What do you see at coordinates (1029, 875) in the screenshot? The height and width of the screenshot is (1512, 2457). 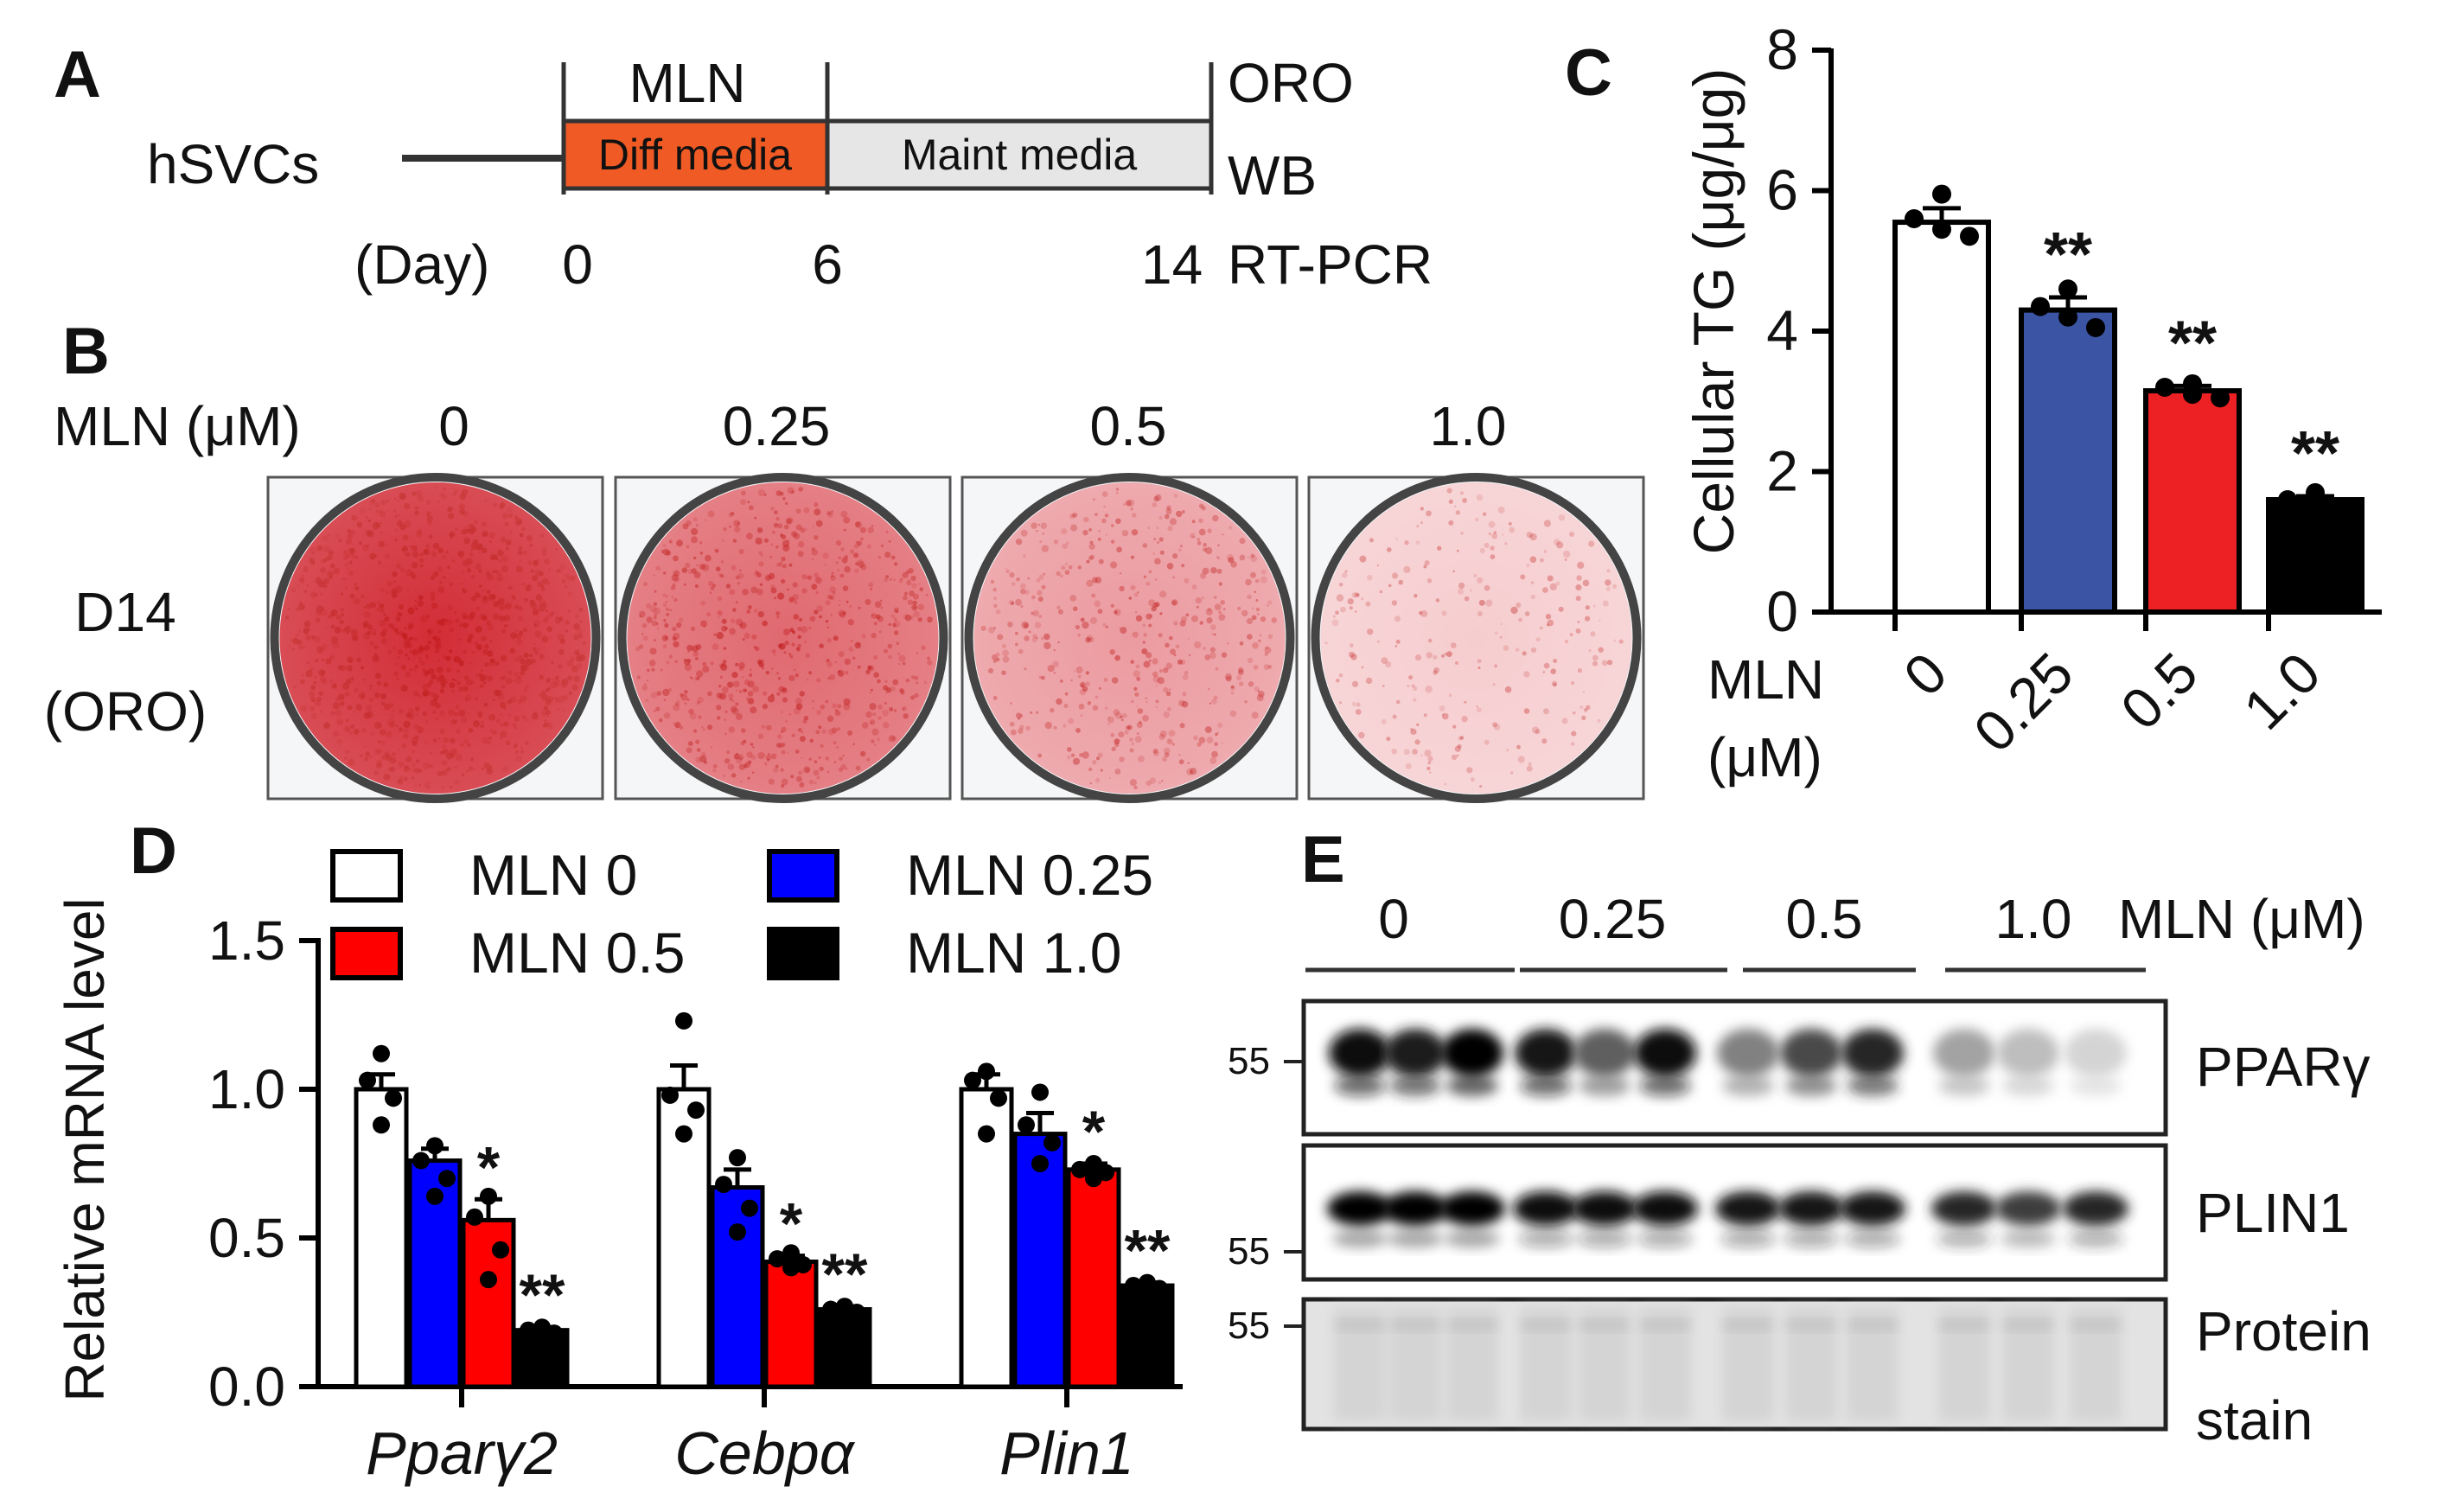 I see `legend-label-1: MLN 0.25` at bounding box center [1029, 875].